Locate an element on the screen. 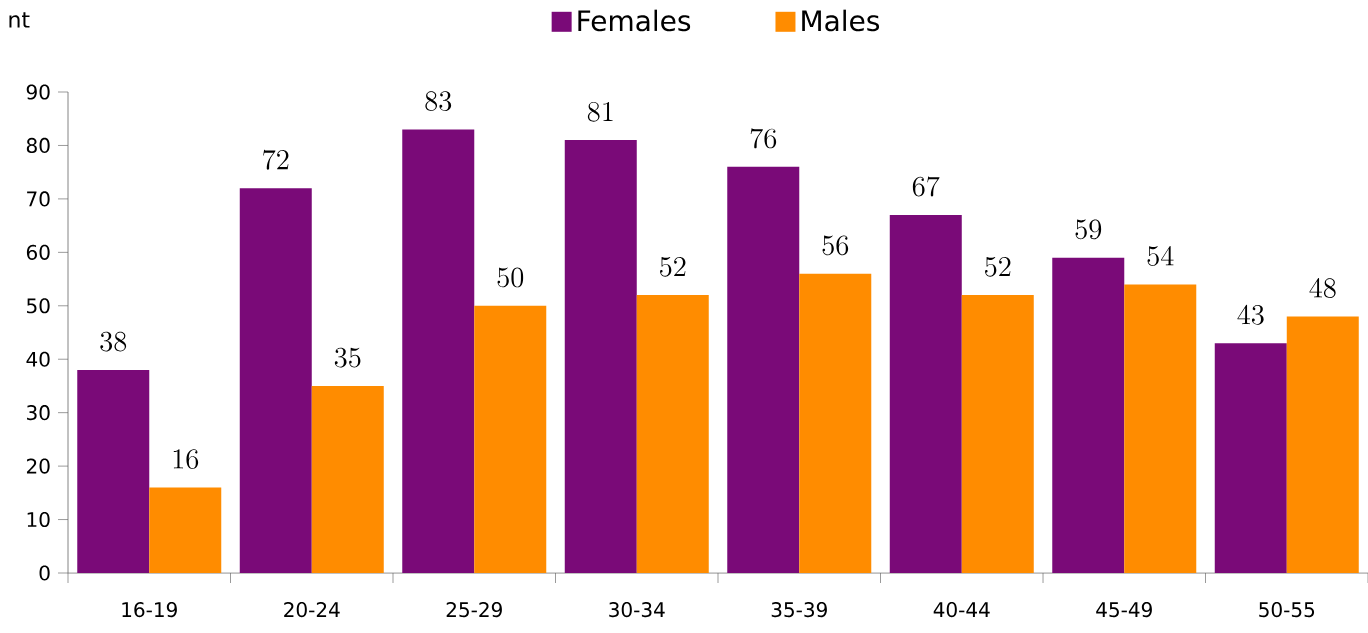  y-tick-label: 20 is located at coordinates (38, 466).